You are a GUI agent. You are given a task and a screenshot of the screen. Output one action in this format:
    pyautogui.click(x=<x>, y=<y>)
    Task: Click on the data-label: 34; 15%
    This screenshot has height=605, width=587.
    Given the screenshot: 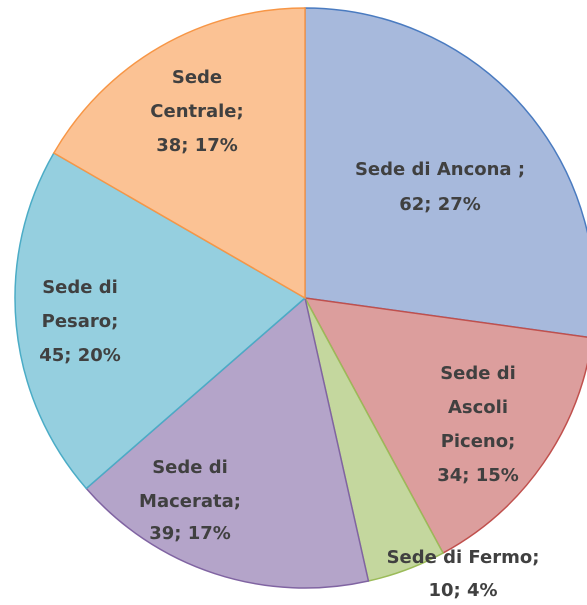 What is the action you would take?
    pyautogui.click(x=478, y=475)
    